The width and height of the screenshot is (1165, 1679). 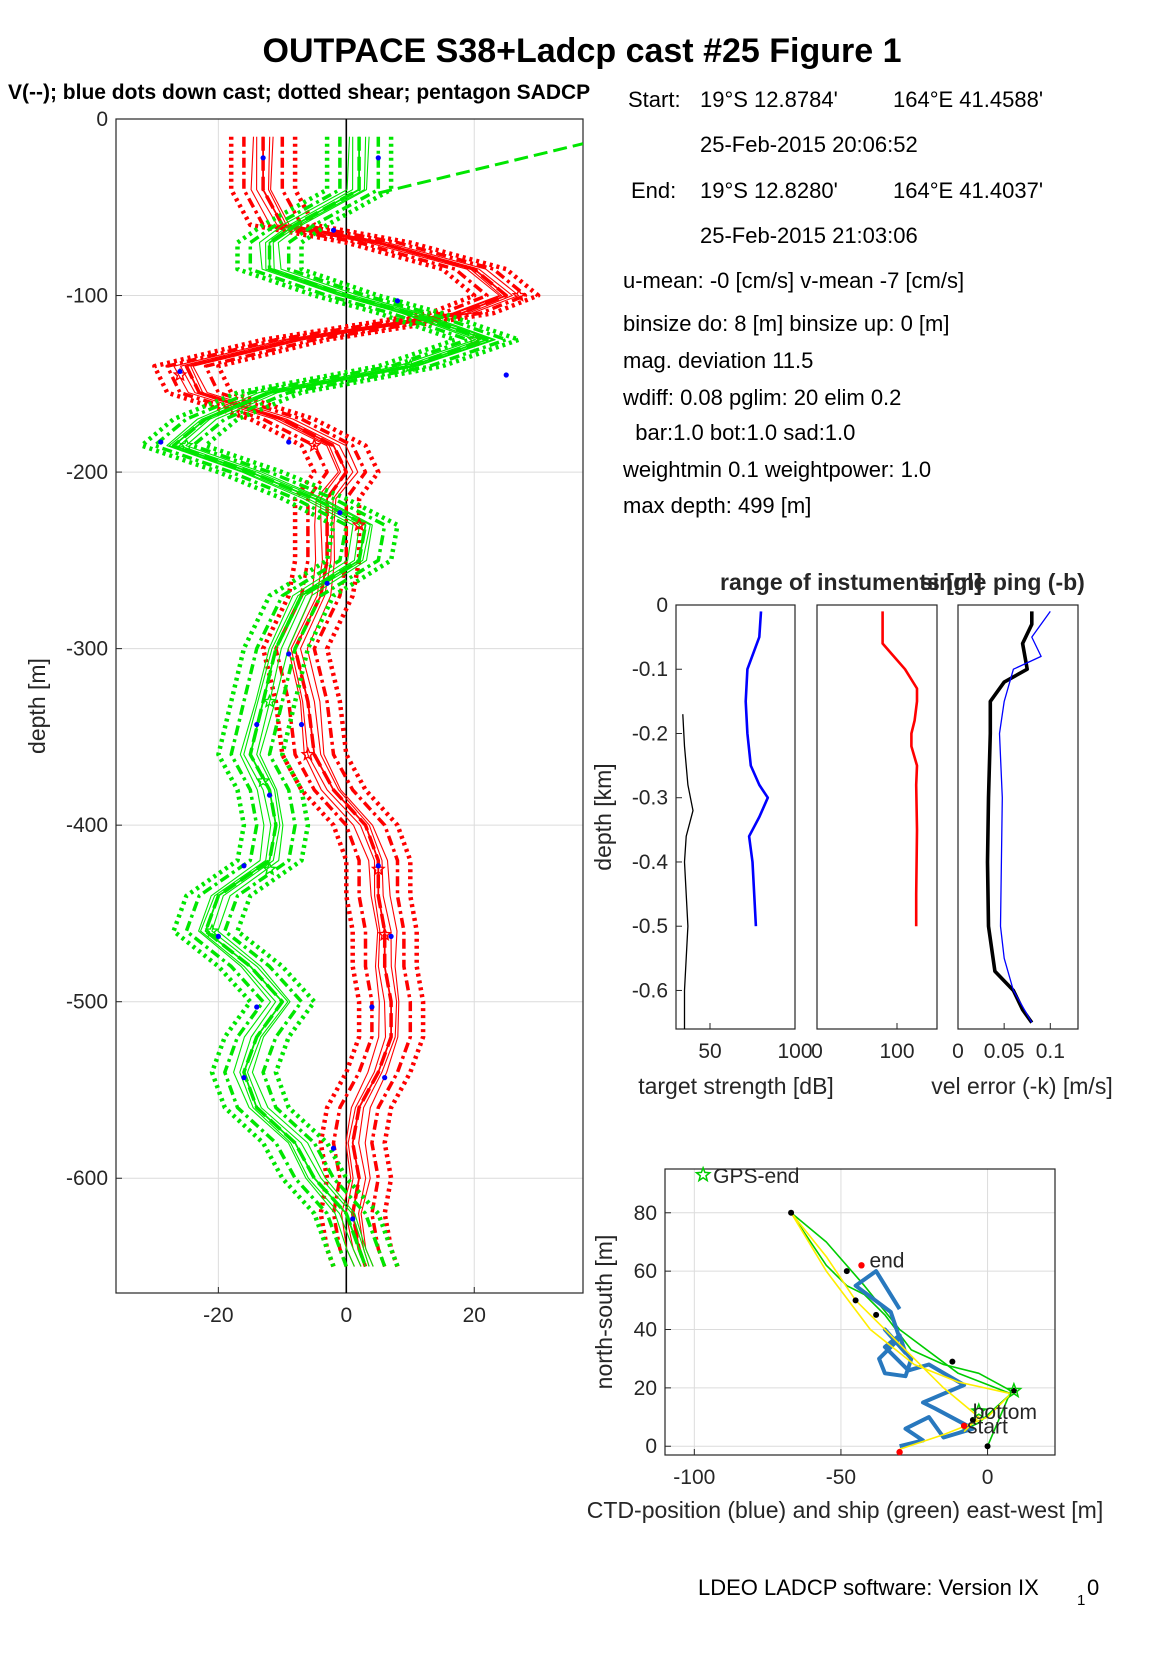 What do you see at coordinates (688, 871) in the screenshot?
I see `target-strength-line-black` at bounding box center [688, 871].